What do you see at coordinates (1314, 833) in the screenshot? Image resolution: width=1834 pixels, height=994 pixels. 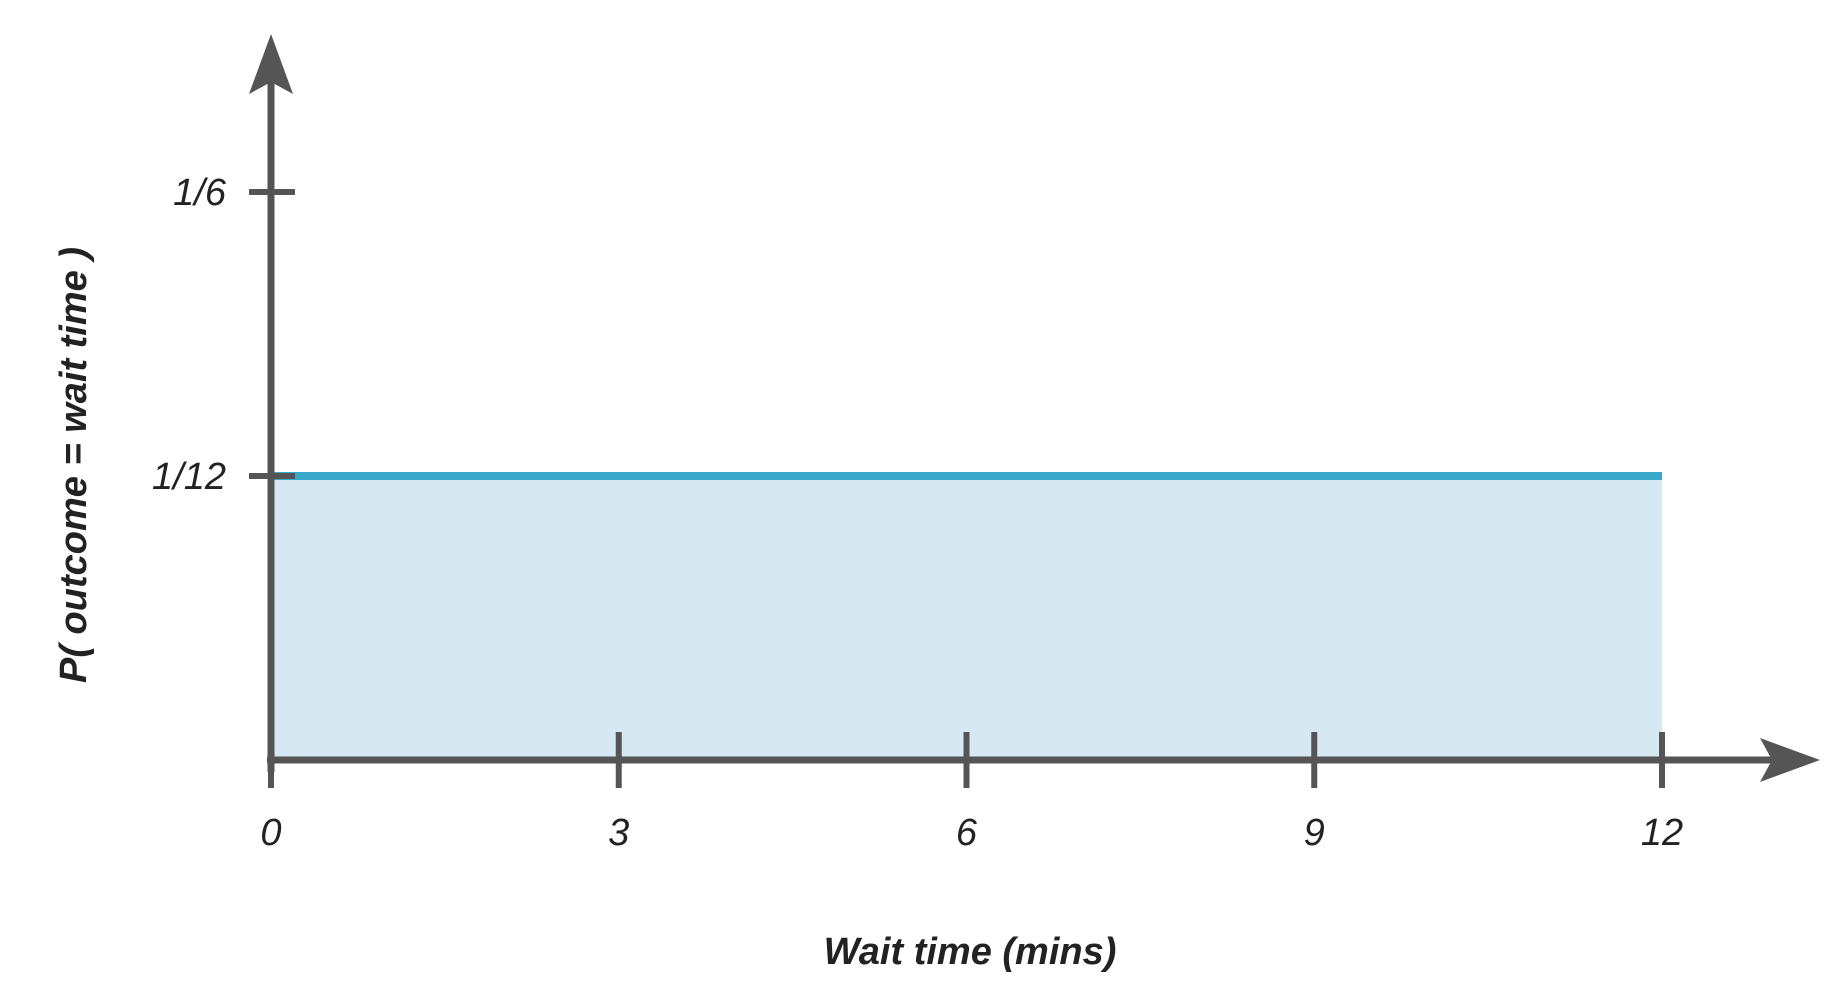 I see `x-tick-label-9: 9` at bounding box center [1314, 833].